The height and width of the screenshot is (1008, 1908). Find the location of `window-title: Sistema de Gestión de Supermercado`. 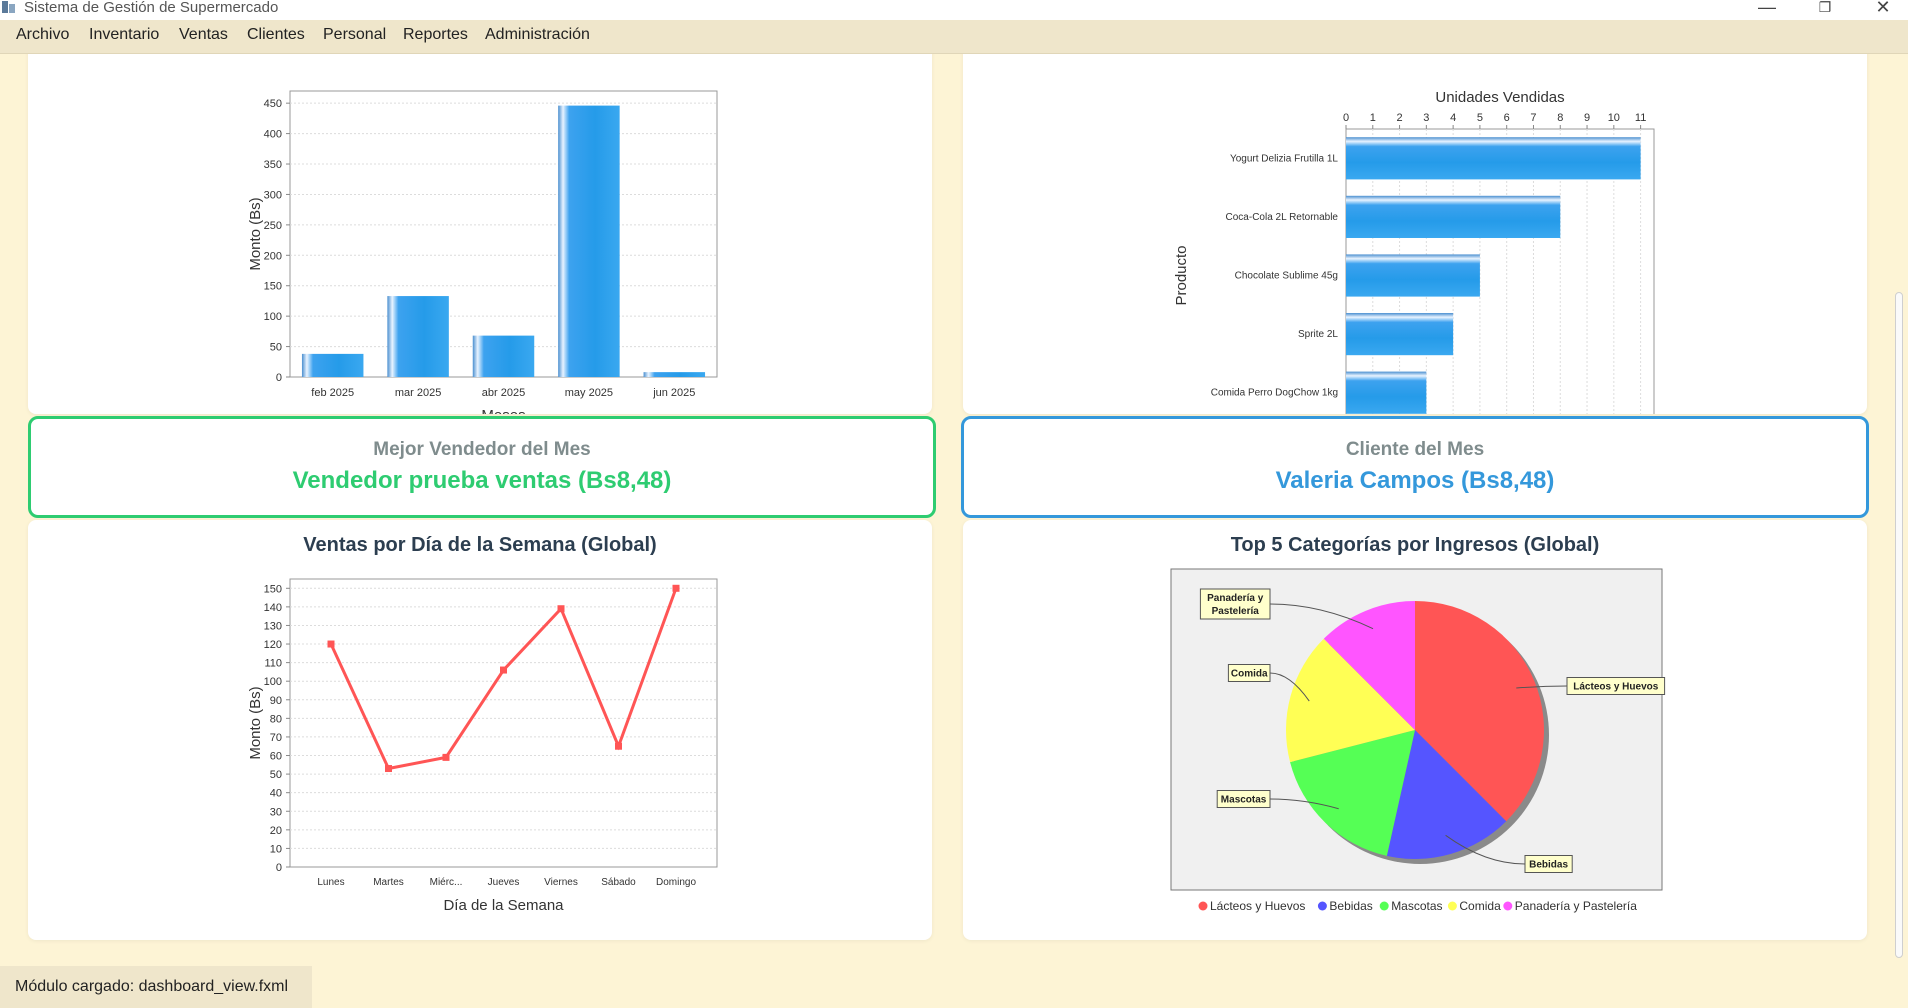

window-title: Sistema de Gestión de Supermercado is located at coordinates (151, 8).